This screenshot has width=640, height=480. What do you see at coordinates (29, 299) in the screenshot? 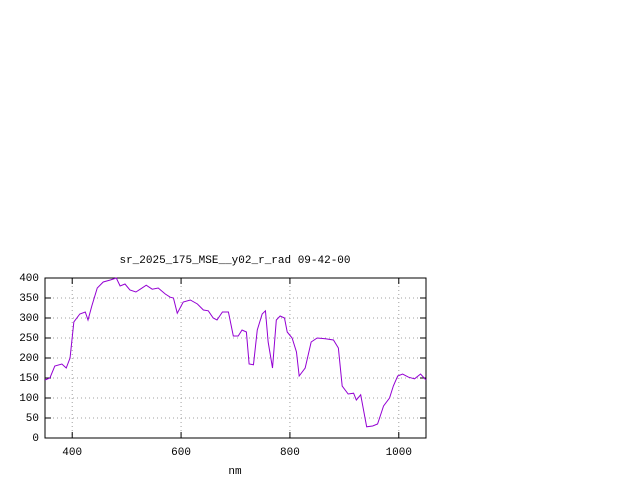
I see `y-tick-label: 350` at bounding box center [29, 299].